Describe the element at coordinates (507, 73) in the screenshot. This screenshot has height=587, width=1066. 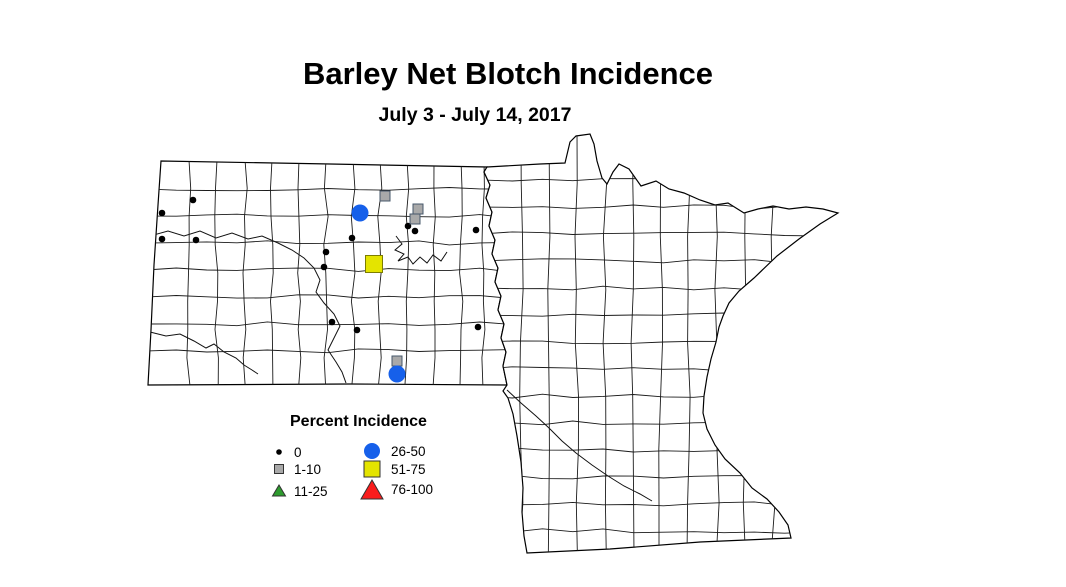
I see `page-title: Barley Net Blotch Incidence` at that location.